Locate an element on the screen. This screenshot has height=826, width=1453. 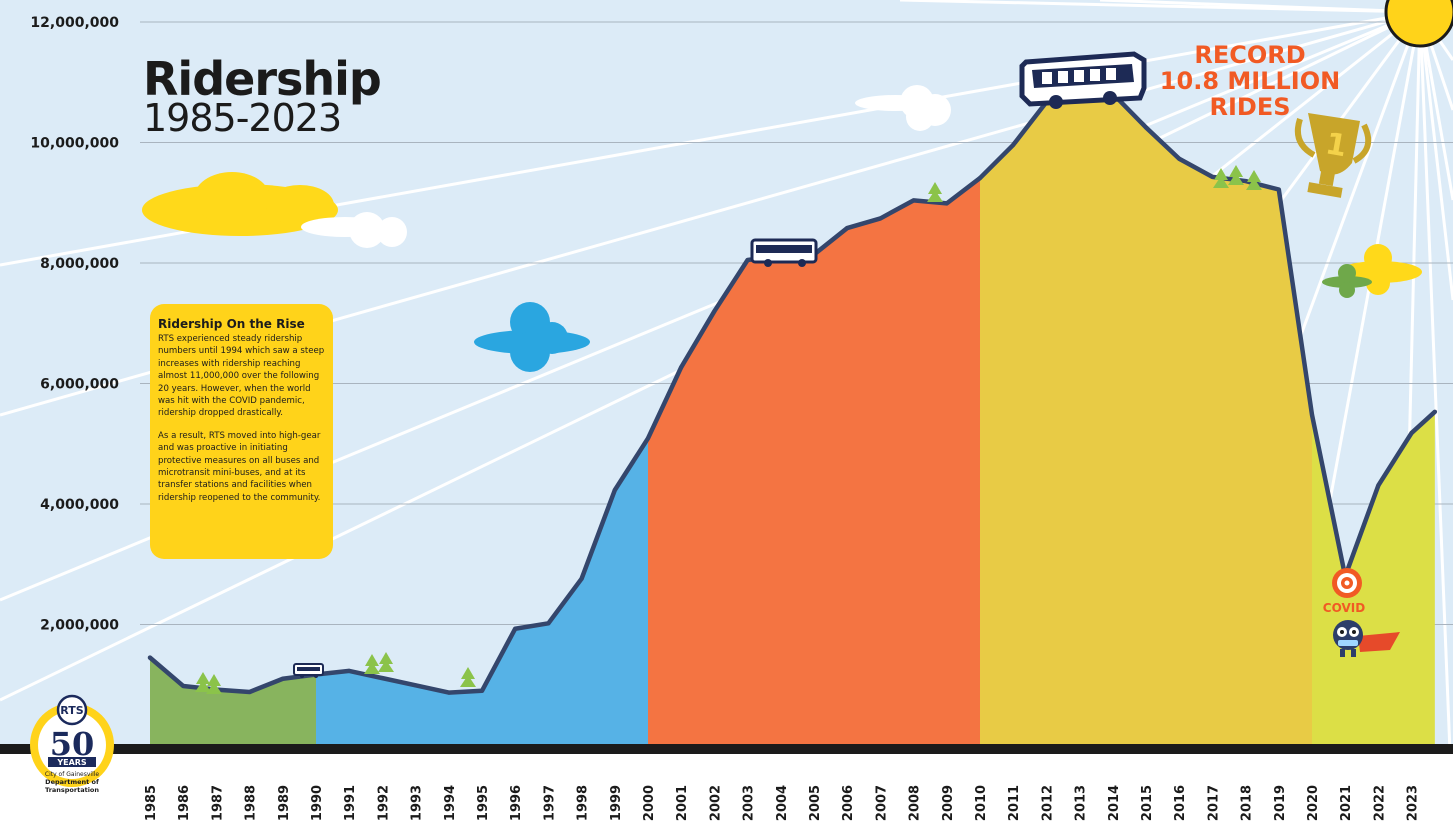
yellow-cloud-icon is located at coordinates (240, 204).